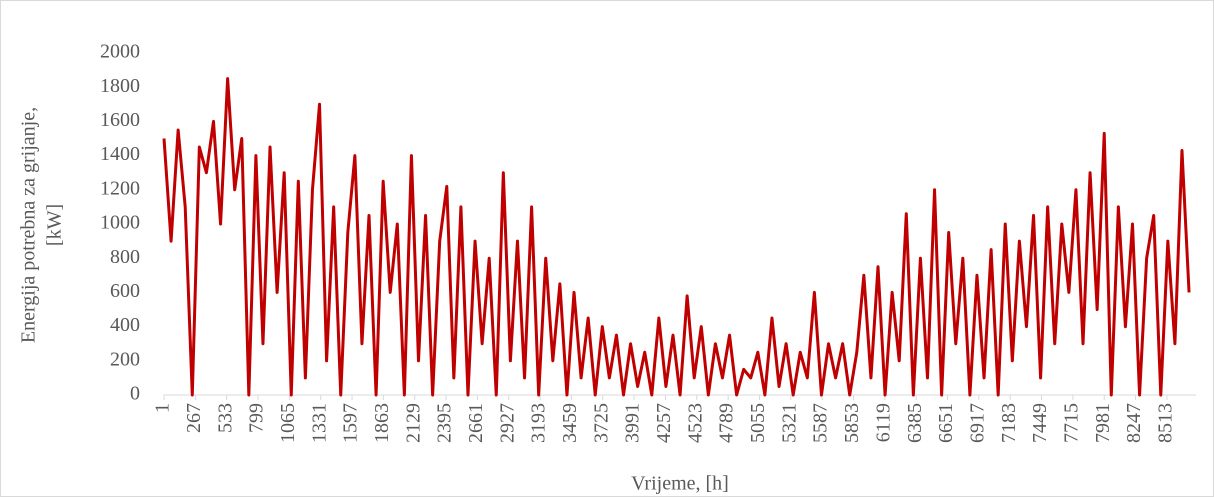 Image resolution: width=1214 pixels, height=497 pixels. I want to click on y-label-line: Energija potrebna za grijanje,, so click(29, 225).